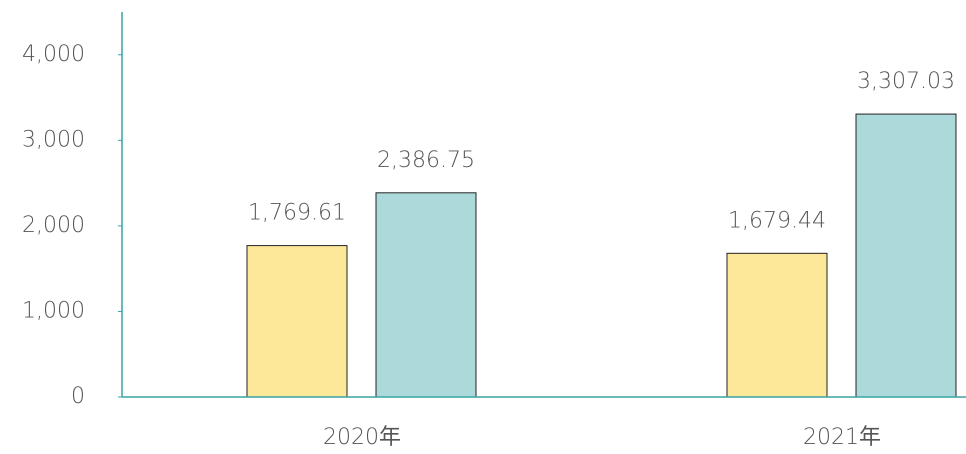 This screenshot has width=966, height=454. What do you see at coordinates (53, 54) in the screenshot?
I see `y-tick-label: 4,000` at bounding box center [53, 54].